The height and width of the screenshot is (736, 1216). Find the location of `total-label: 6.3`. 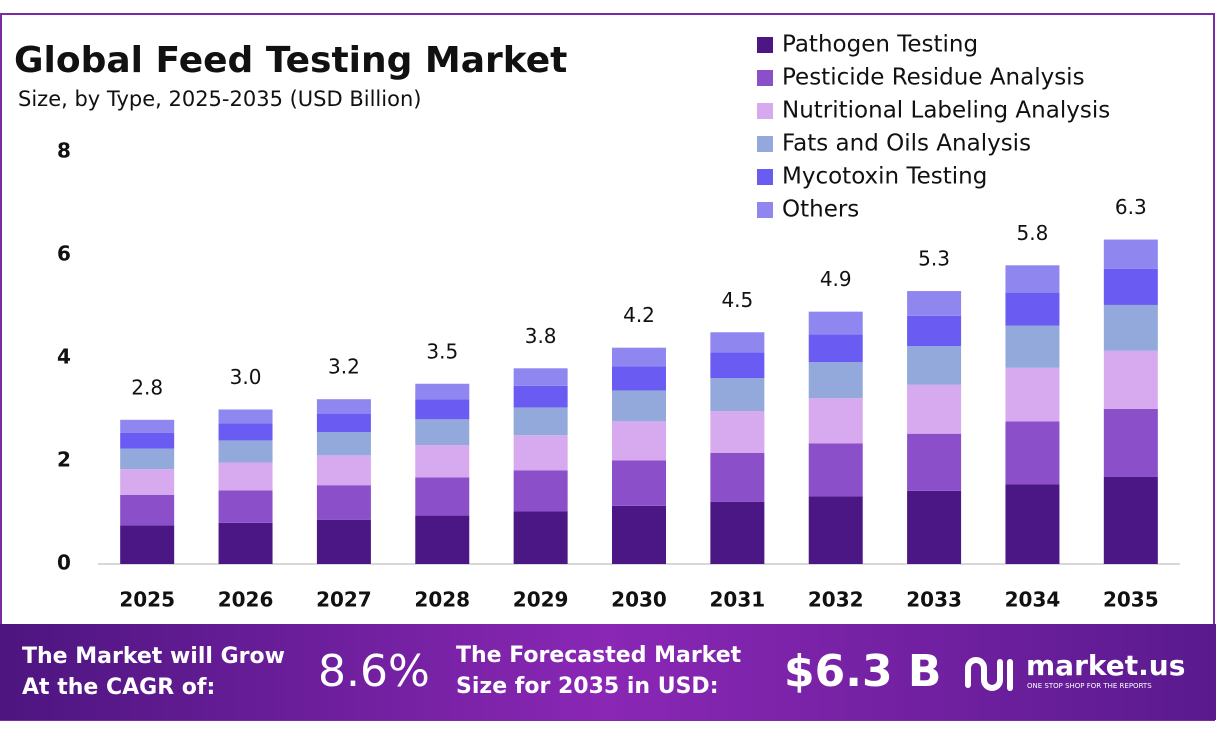

total-label: 6.3 is located at coordinates (1131, 207).